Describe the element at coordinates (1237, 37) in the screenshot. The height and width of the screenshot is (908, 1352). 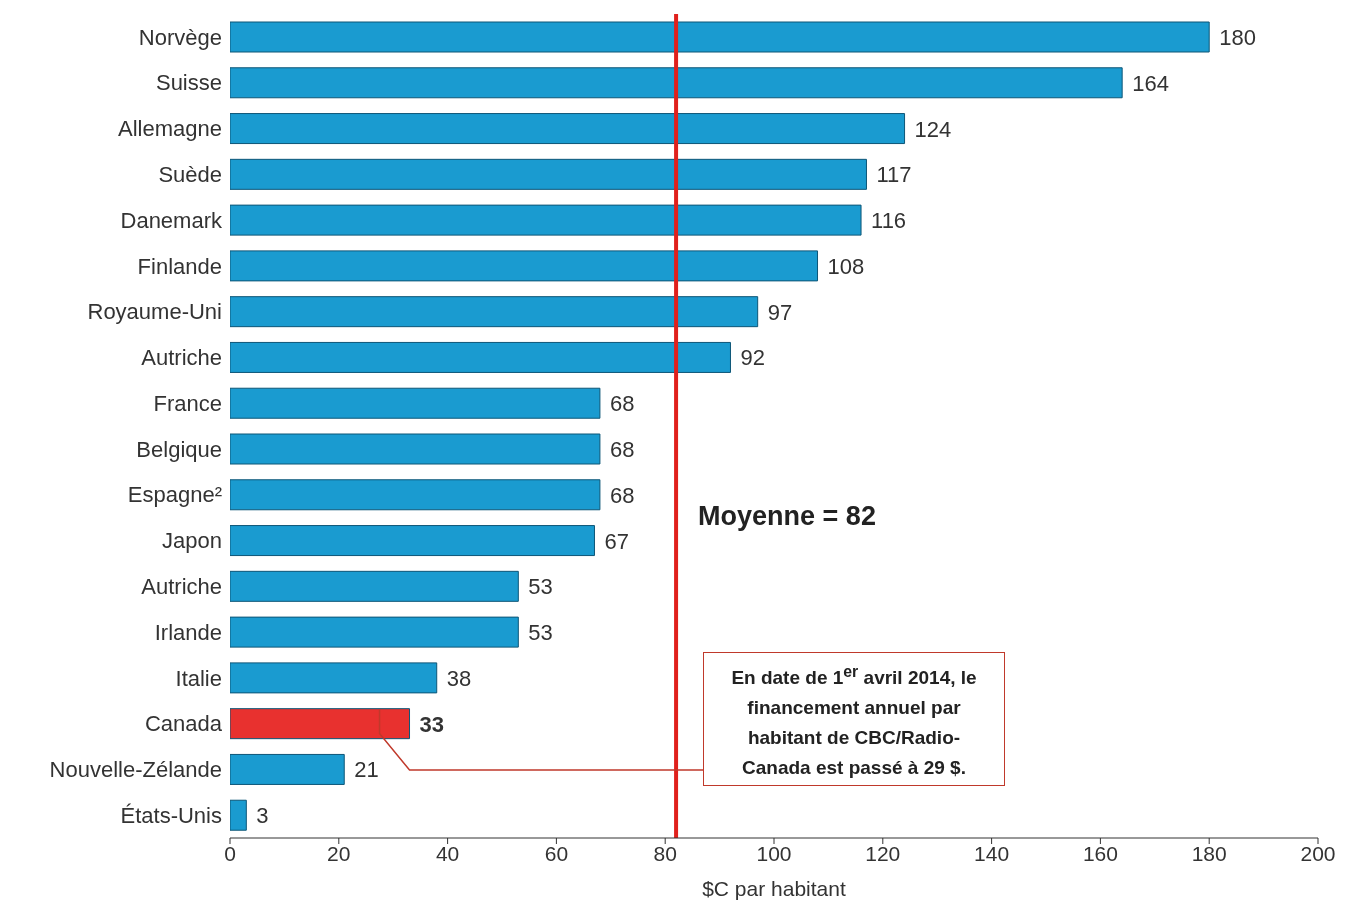
I see `data-label: 180` at that location.